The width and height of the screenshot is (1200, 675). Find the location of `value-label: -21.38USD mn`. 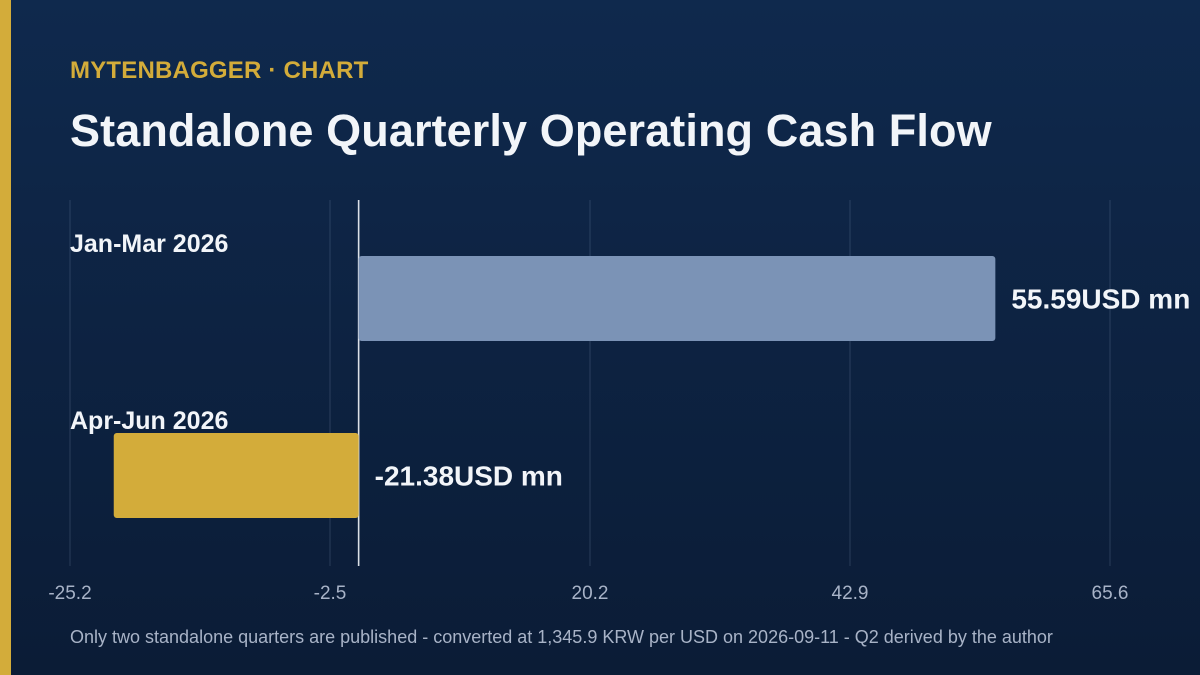

value-label: -21.38USD mn is located at coordinates (469, 476).